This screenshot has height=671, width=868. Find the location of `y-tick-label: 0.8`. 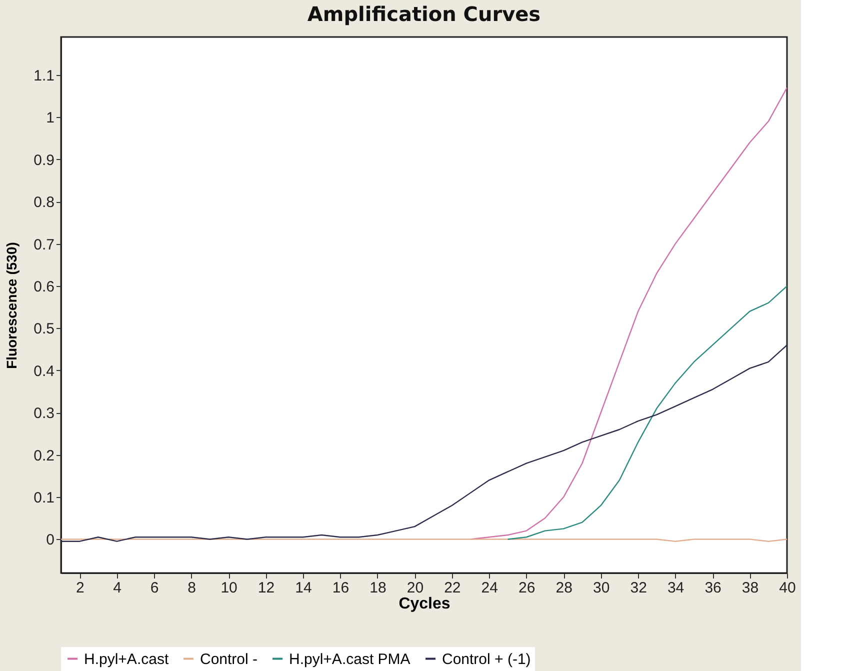

y-tick-label: 0.8 is located at coordinates (44, 203).